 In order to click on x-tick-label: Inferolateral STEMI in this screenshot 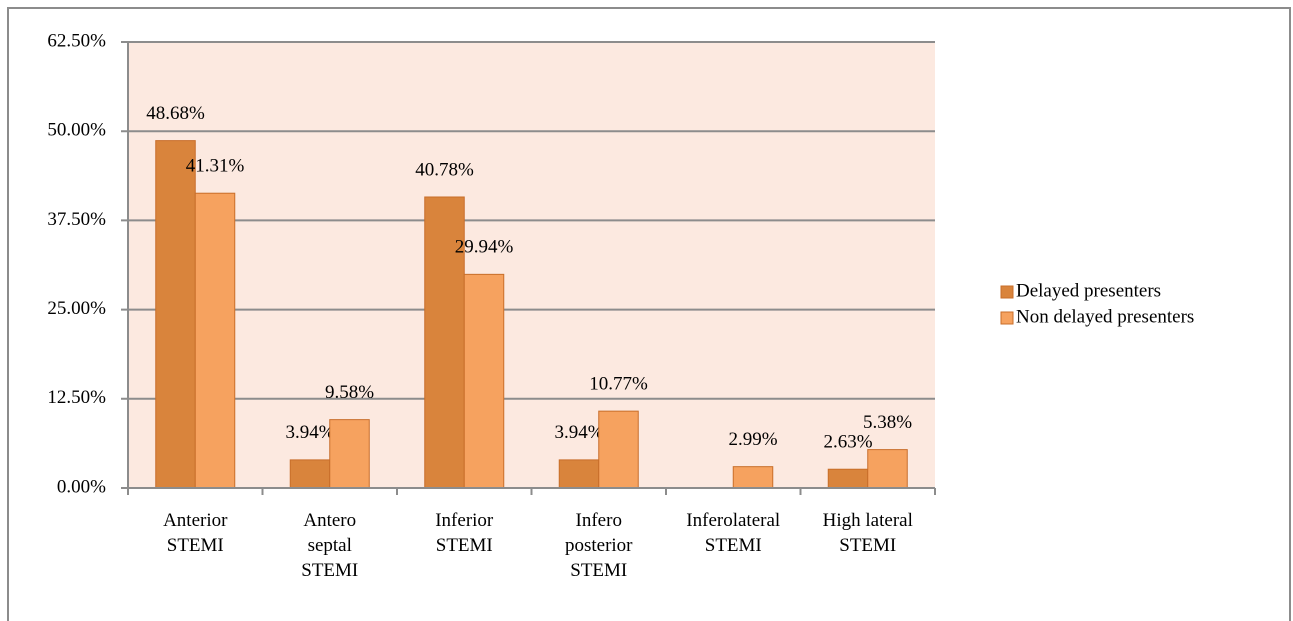, I will do `click(733, 533)`.